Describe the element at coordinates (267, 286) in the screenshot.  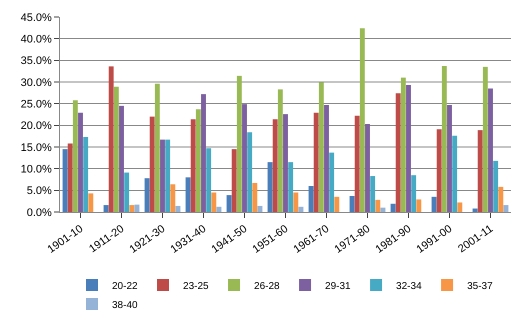
I see `legend-label: 26-28` at that location.